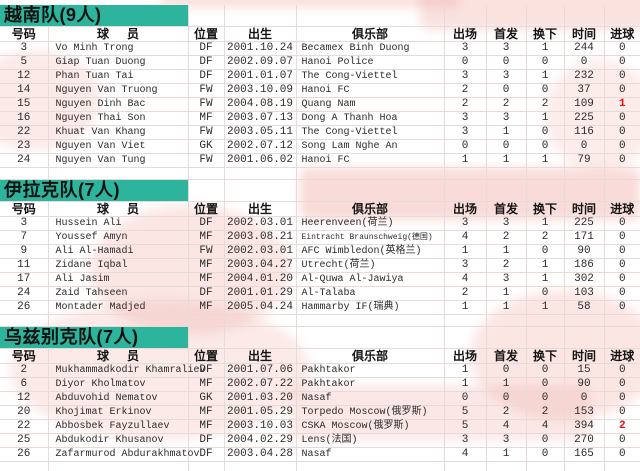  Describe the element at coordinates (206, 34) in the screenshot. I see `column-header-pos: 位置` at that location.